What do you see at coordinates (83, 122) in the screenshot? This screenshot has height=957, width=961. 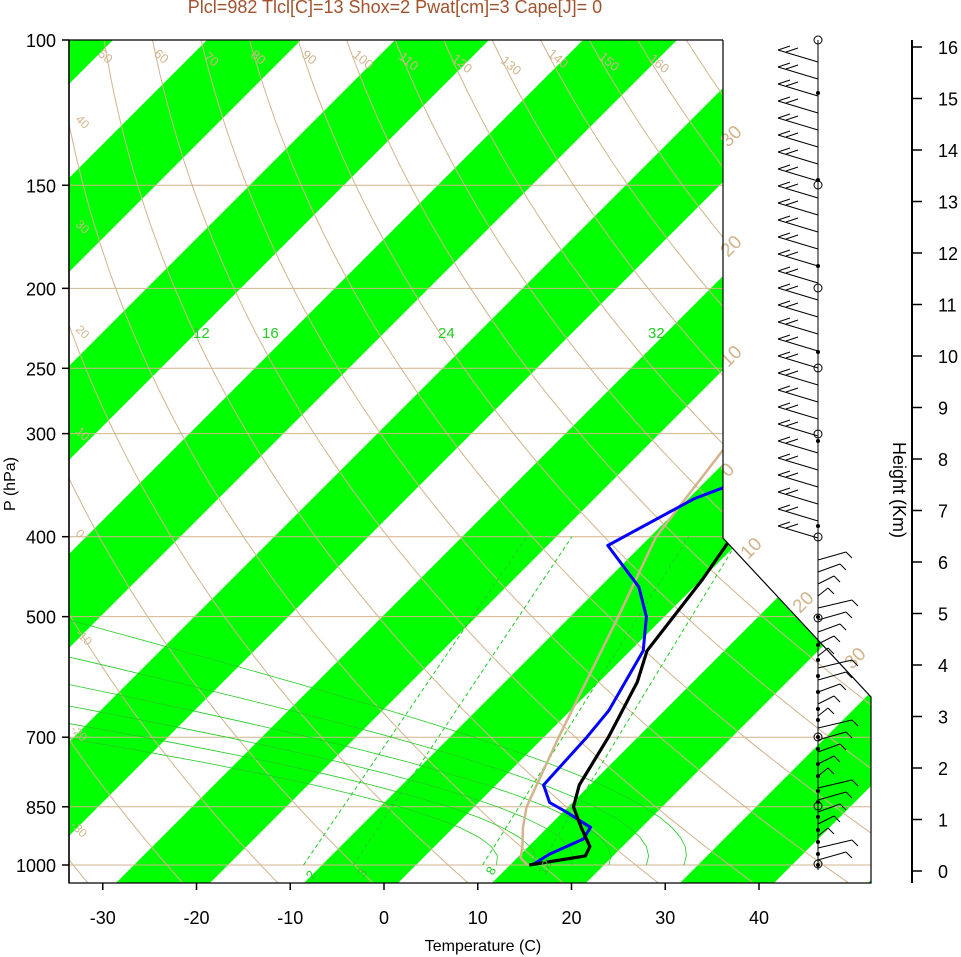 I see `isotherm-label: 40` at bounding box center [83, 122].